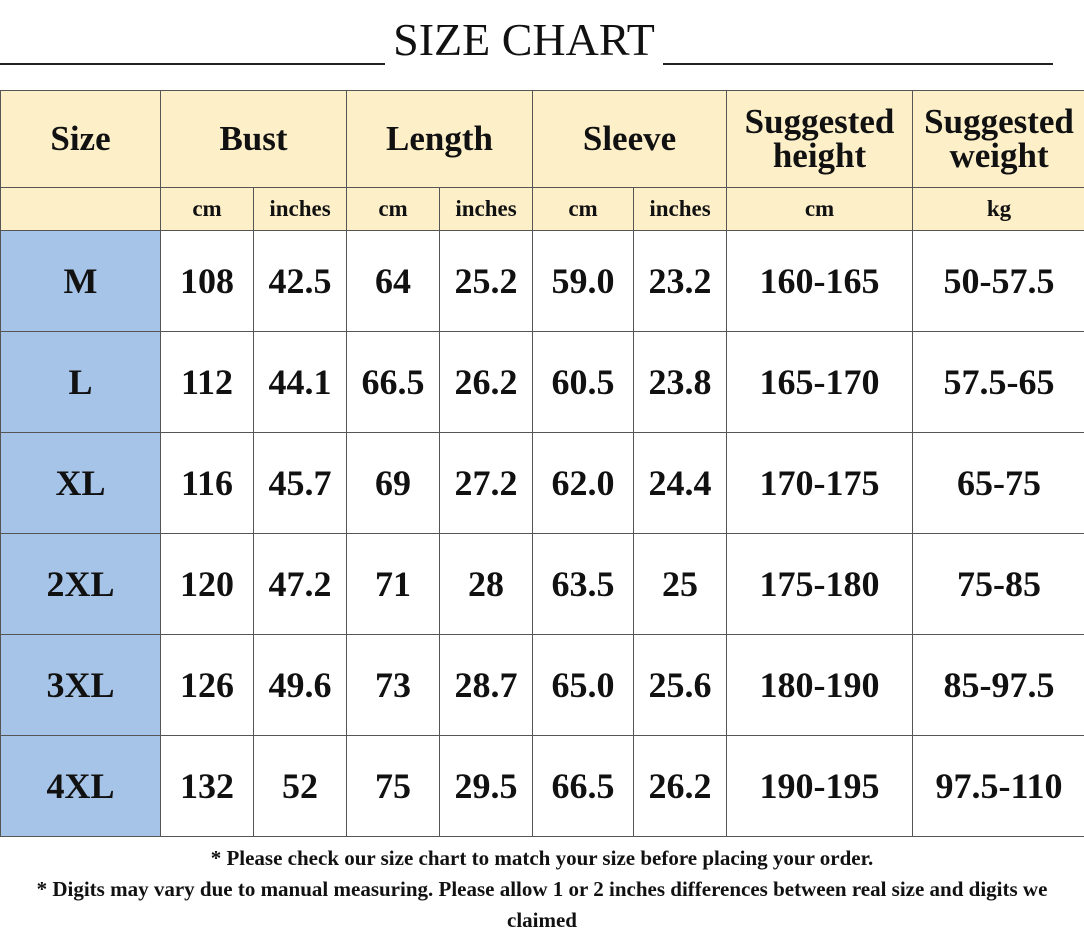 The image size is (1084, 936). What do you see at coordinates (680, 584) in the screenshot?
I see `data-cell: 25` at bounding box center [680, 584].